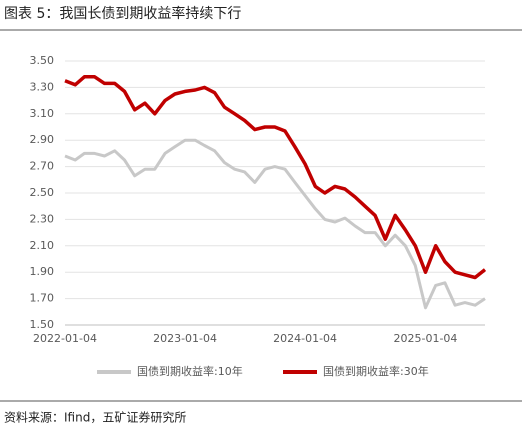 This screenshot has width=522, height=433. Describe the element at coordinates (305, 338) in the screenshot. I see `x-tick-label: 2024-01-04` at that location.